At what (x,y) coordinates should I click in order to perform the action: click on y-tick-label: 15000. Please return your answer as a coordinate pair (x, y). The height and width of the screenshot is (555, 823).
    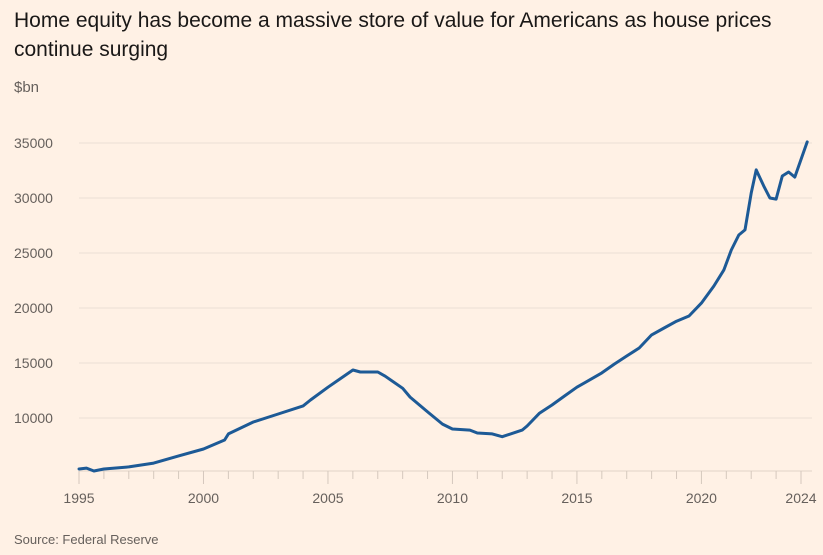
    Looking at the image, I should click on (33, 363).